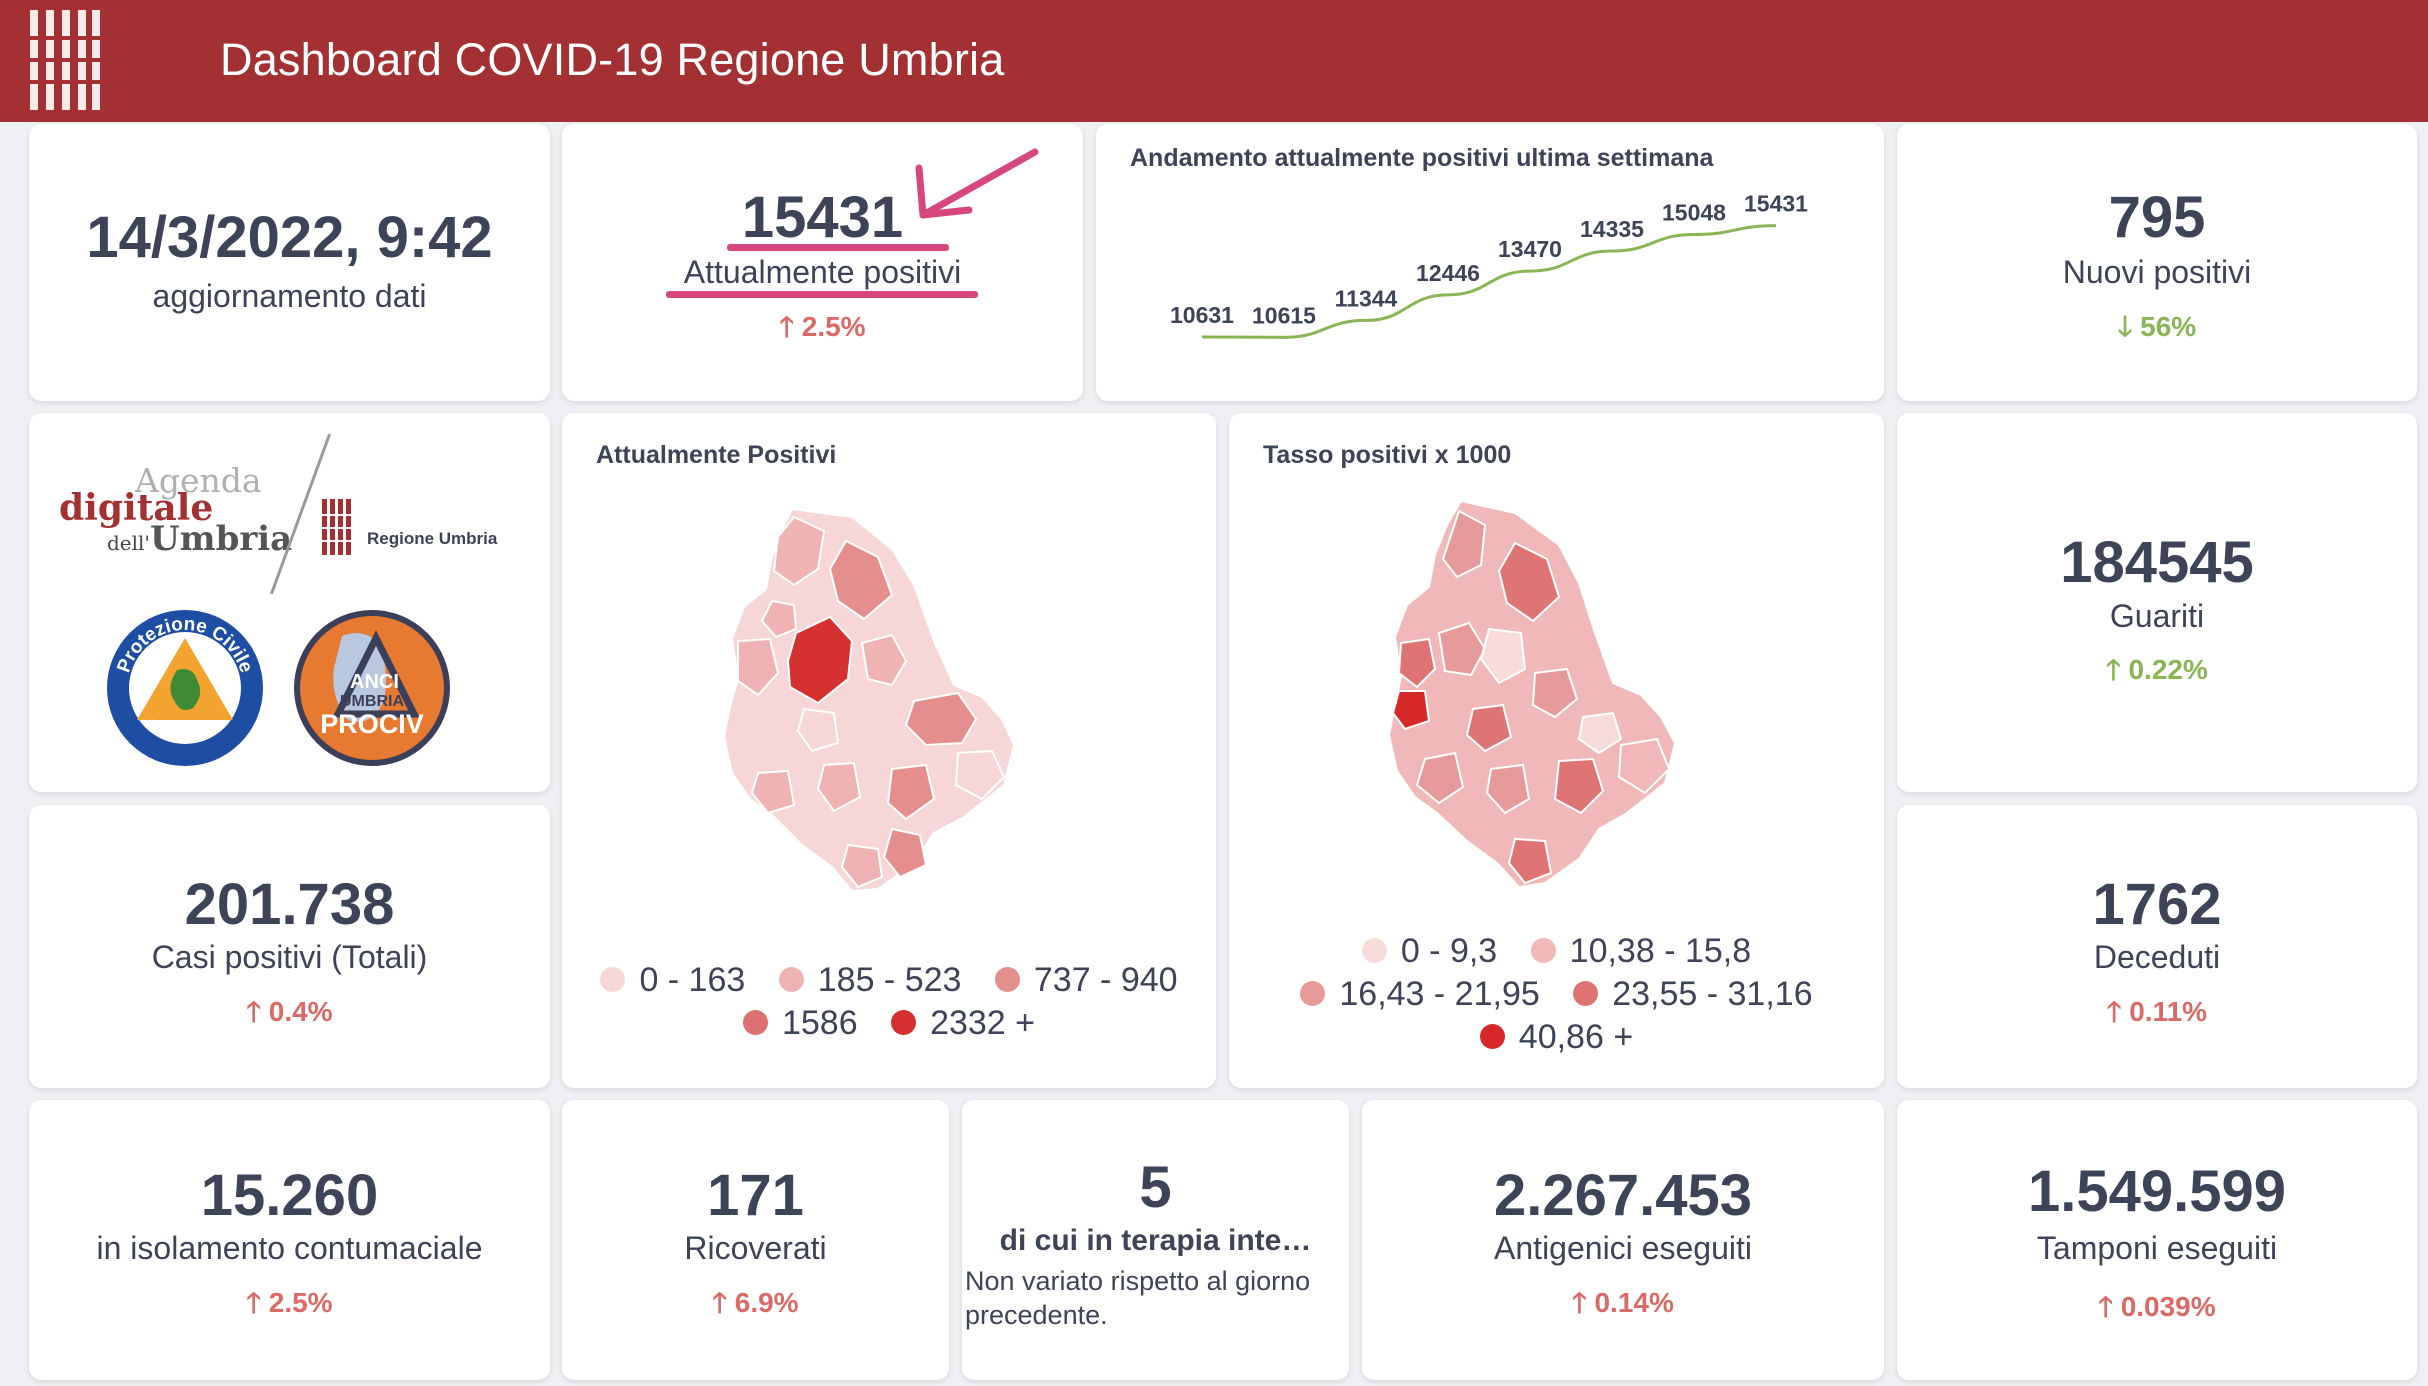  Describe the element at coordinates (2157, 616) in the screenshot. I see `guariti-label: Guariti` at that location.